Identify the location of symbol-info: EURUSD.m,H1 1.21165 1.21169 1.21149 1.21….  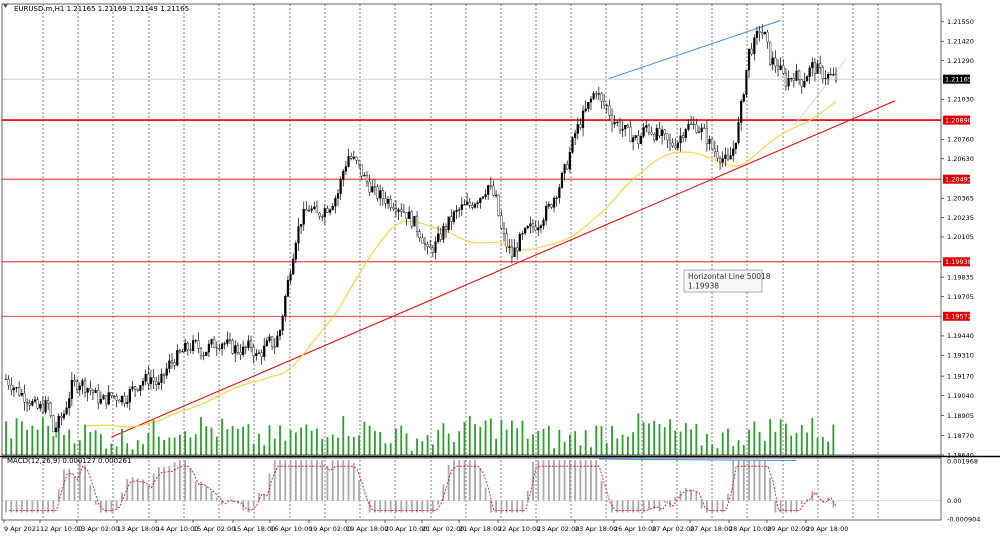
(101, 9).